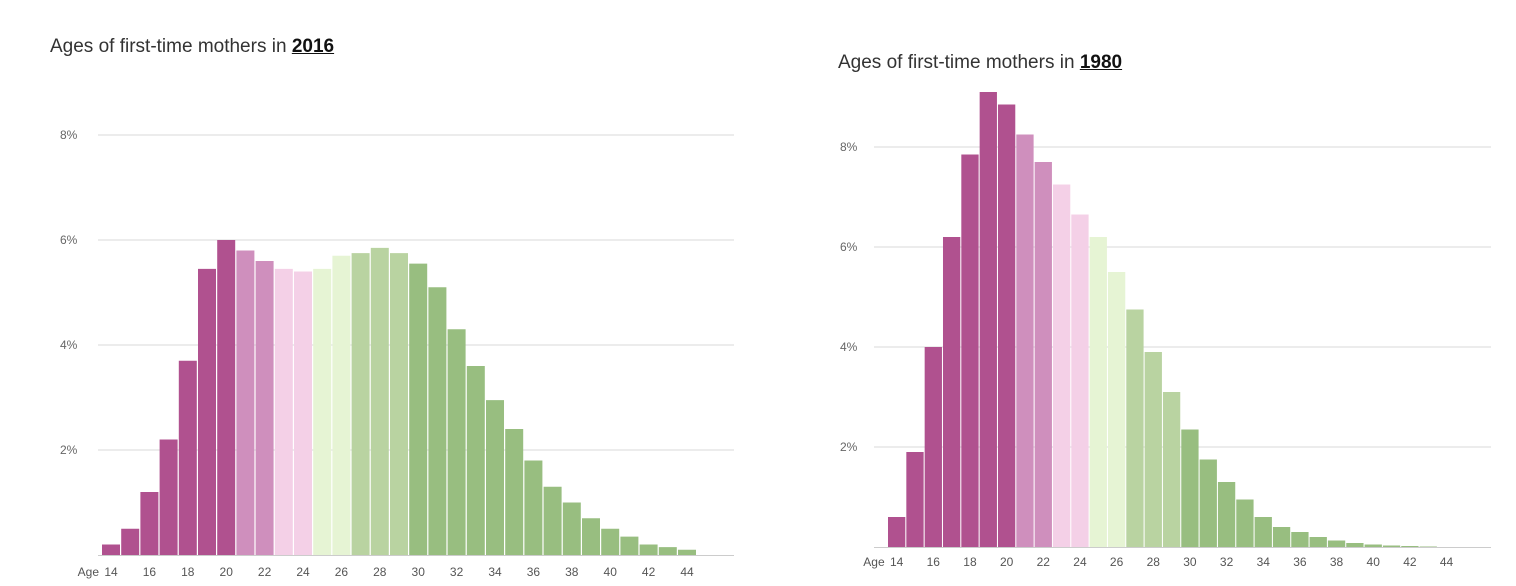 Image resolution: width=1516 pixels, height=586 pixels. What do you see at coordinates (150, 572) in the screenshot?
I see `x-tick-label: 16` at bounding box center [150, 572].